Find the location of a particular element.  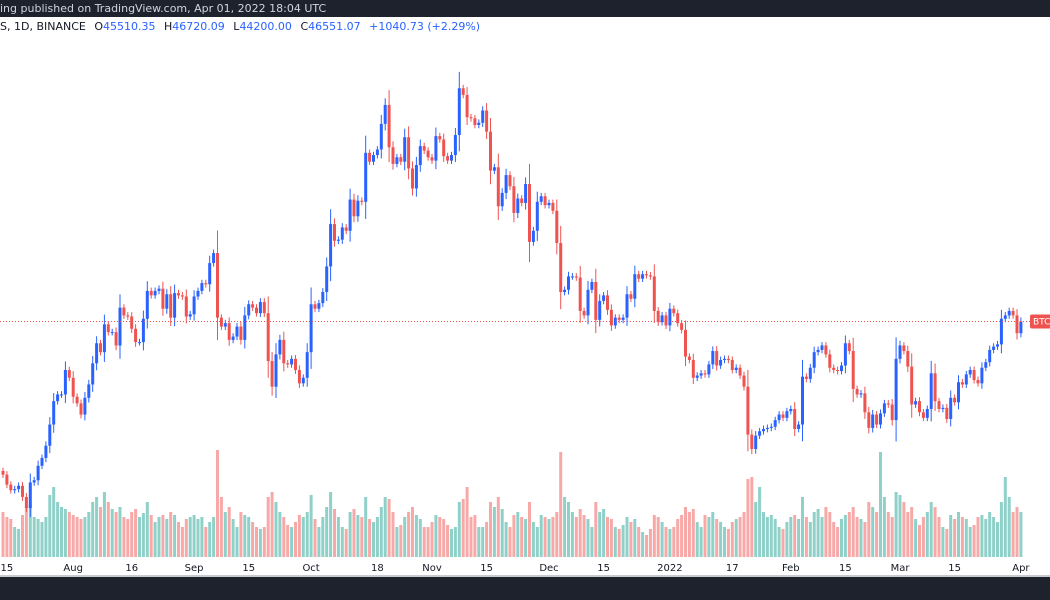

x-tick-label: 15 is located at coordinates (7, 568).